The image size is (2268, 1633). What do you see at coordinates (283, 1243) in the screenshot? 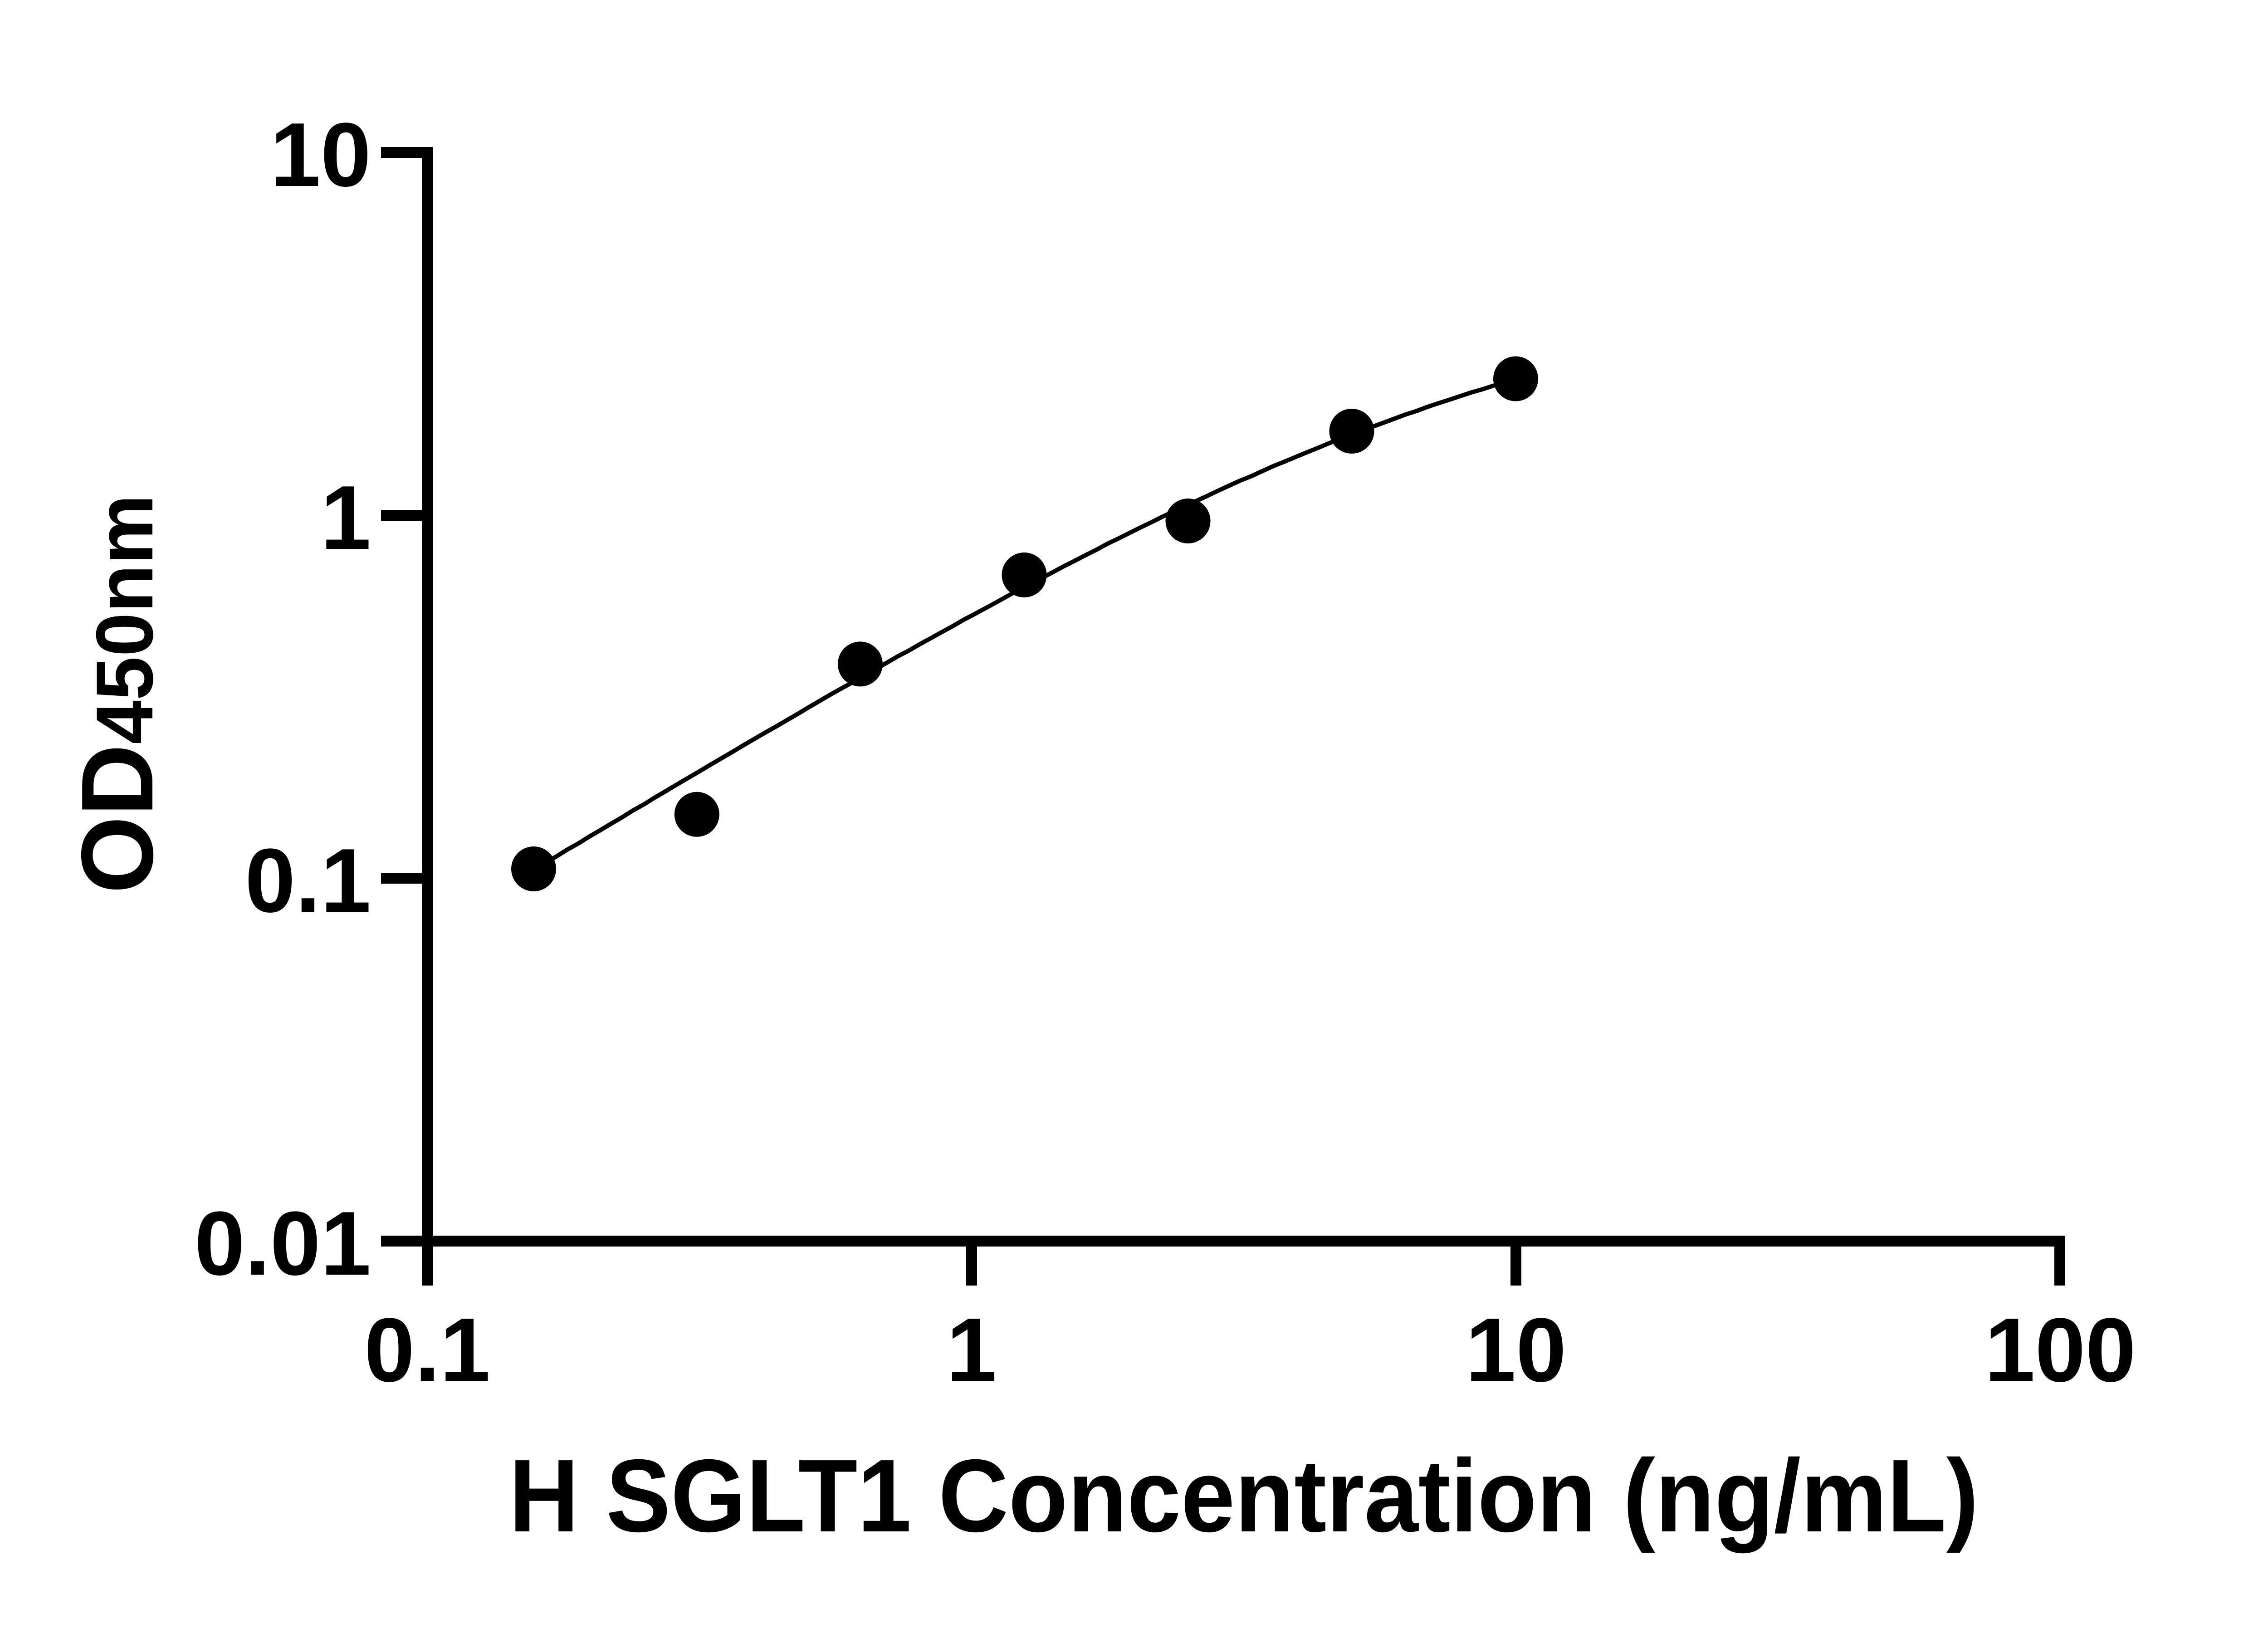
I see `svg-text: 0.01` at bounding box center [283, 1243].